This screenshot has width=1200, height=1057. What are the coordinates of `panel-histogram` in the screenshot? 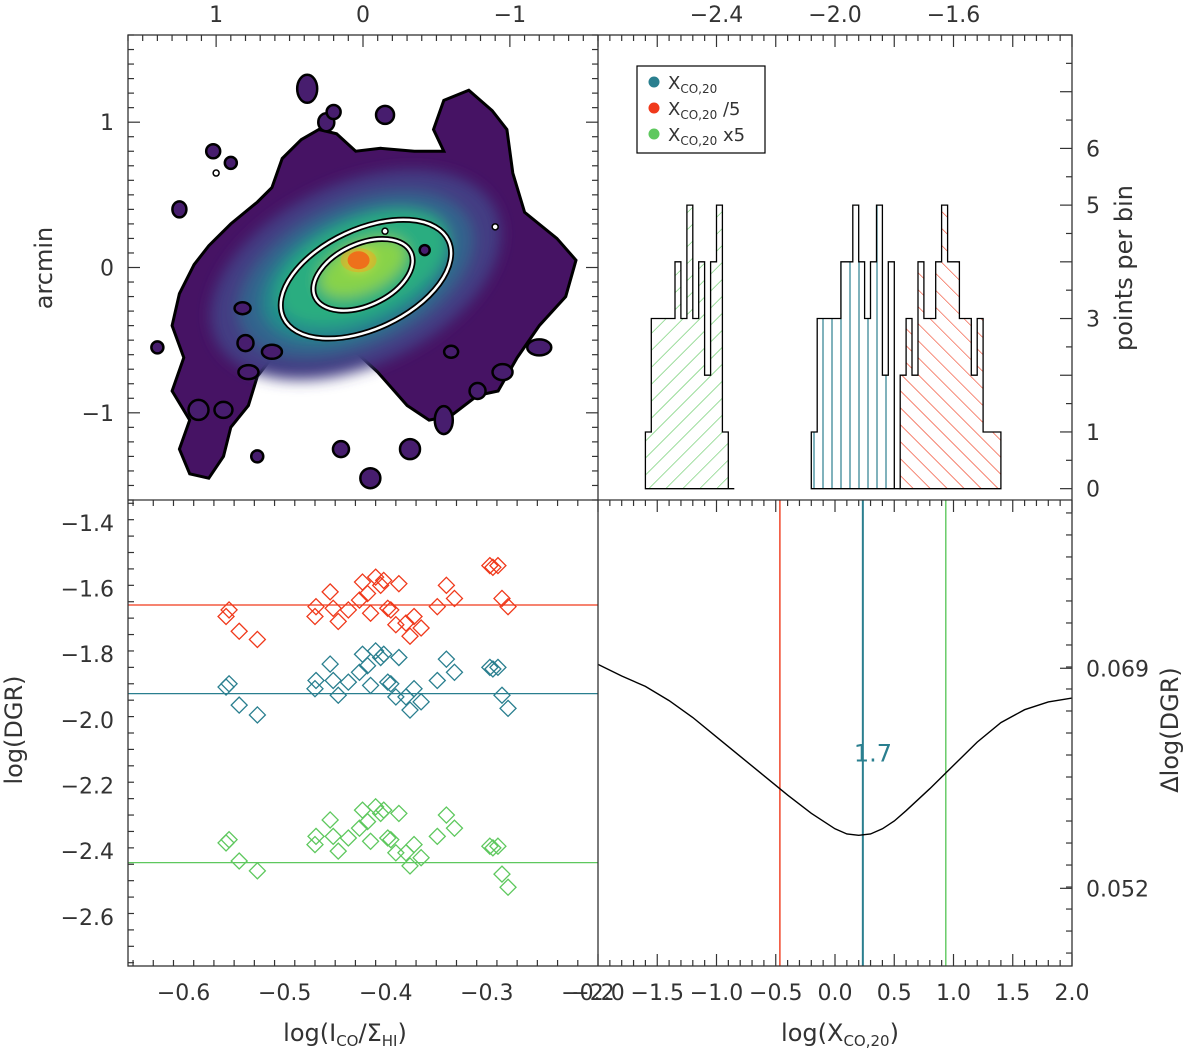 It's located at (823, 347).